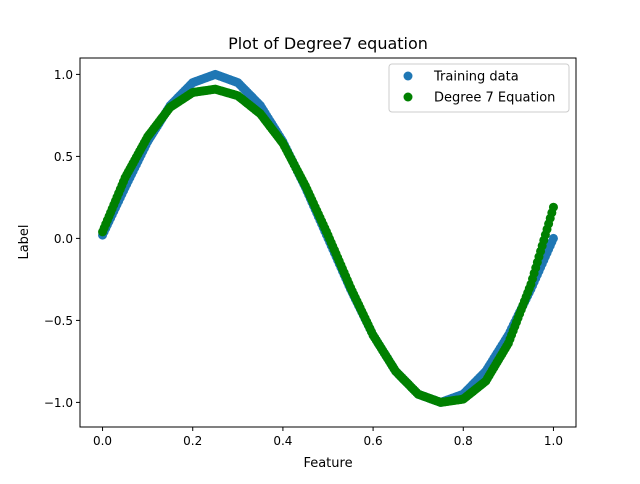  I want to click on chart-title: Plot of Degree7 equation, so click(328, 43).